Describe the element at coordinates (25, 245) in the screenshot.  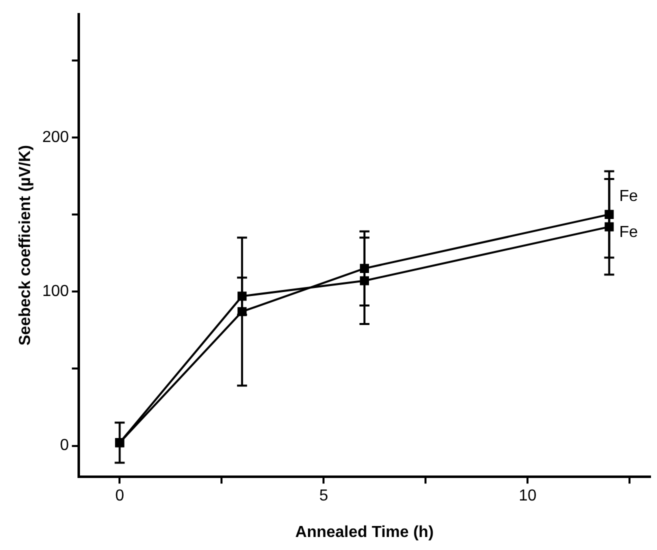
I see `y-axis-title: Seebeck coefficient (µV/K)` at that location.